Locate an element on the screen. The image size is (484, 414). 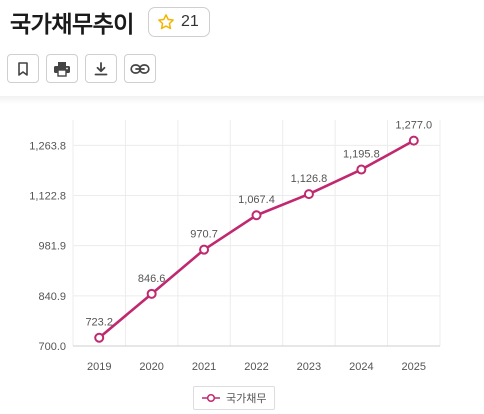
bookmark-icon is located at coordinates (23, 68).